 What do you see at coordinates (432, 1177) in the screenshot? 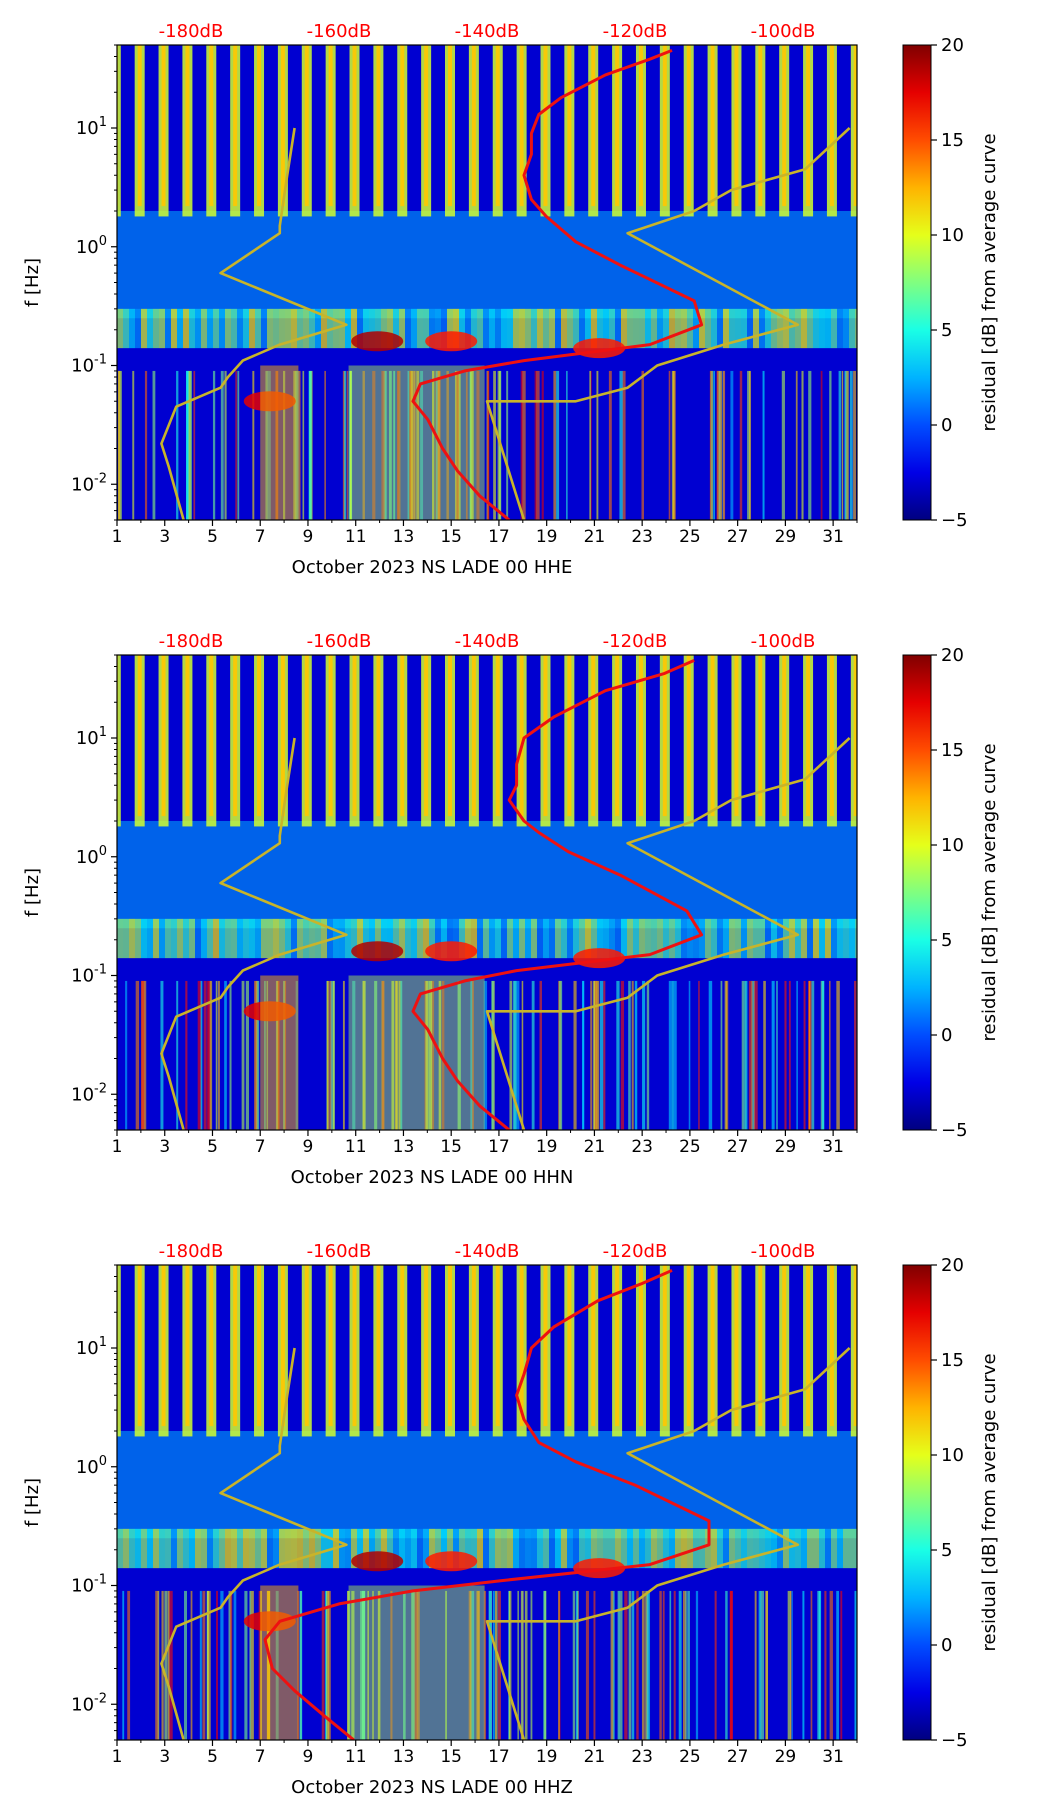
I see `x-axis-label: October 2023 NS LADE 00 HHN` at bounding box center [432, 1177].